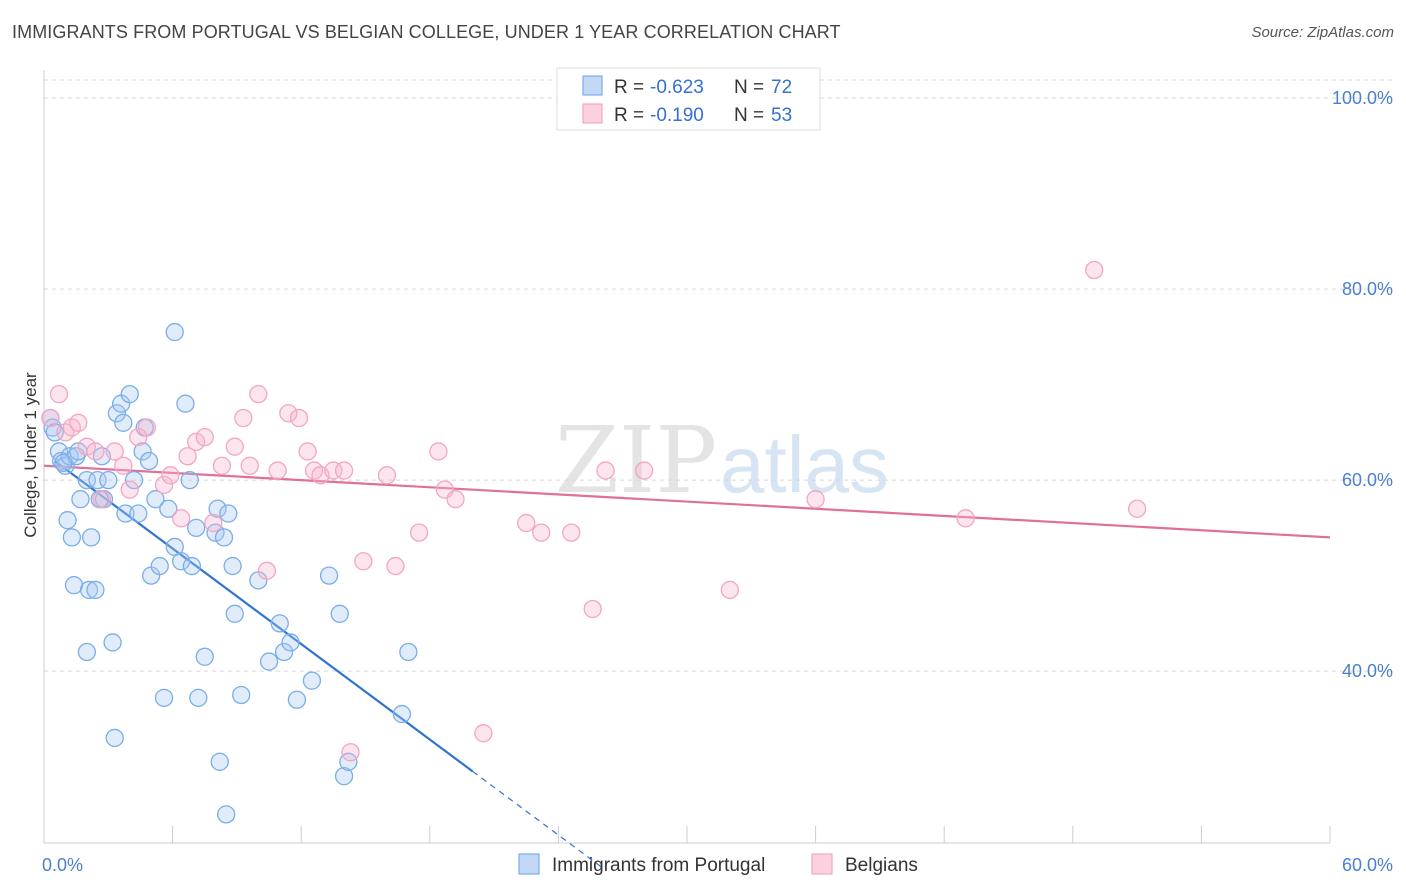 This screenshot has height=892, width=1406. I want to click on legend-r-label-2: R =, so click(629, 115).